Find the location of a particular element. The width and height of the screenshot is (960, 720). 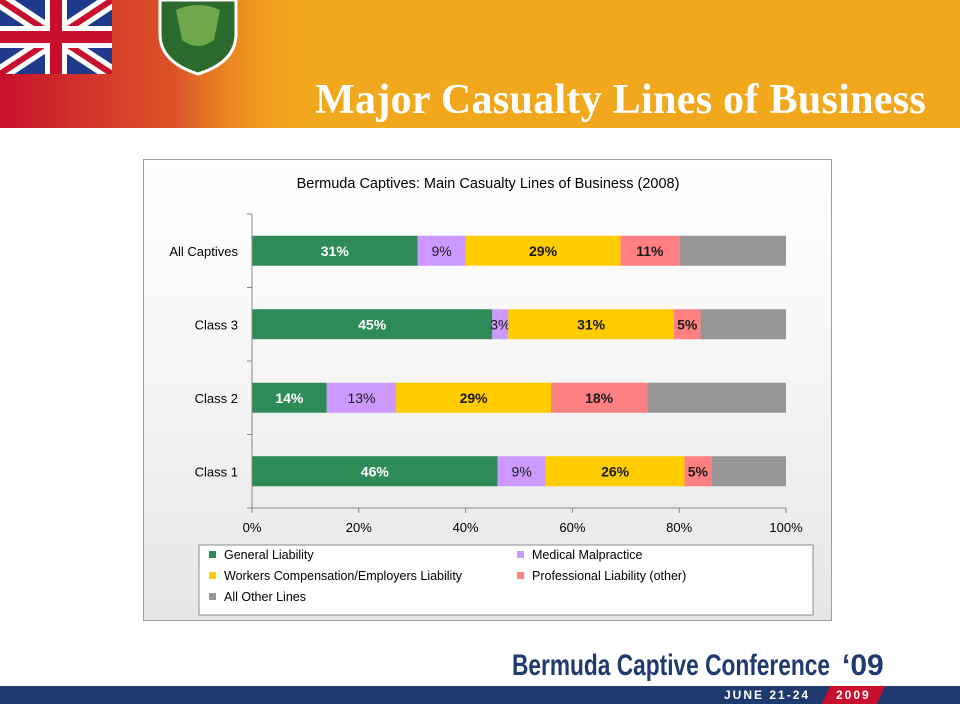

x-tick-label: 0% is located at coordinates (252, 527).